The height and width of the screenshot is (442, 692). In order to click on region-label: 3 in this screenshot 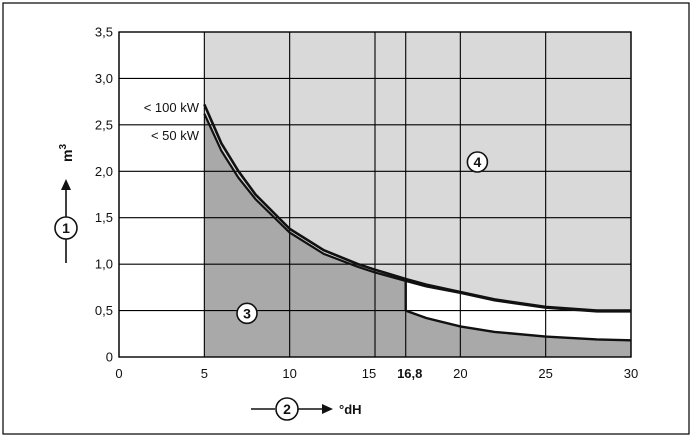, I will do `click(247, 313)`.